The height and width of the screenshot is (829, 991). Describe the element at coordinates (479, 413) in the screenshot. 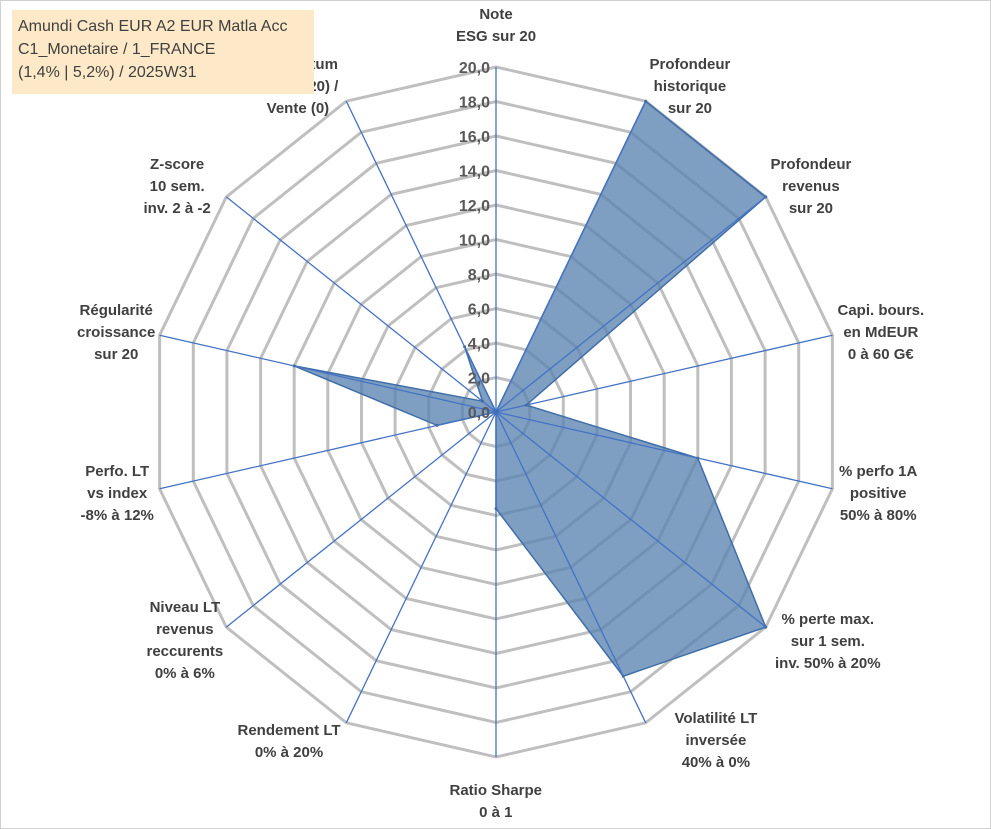

I see `tick-label: 0,0` at that location.